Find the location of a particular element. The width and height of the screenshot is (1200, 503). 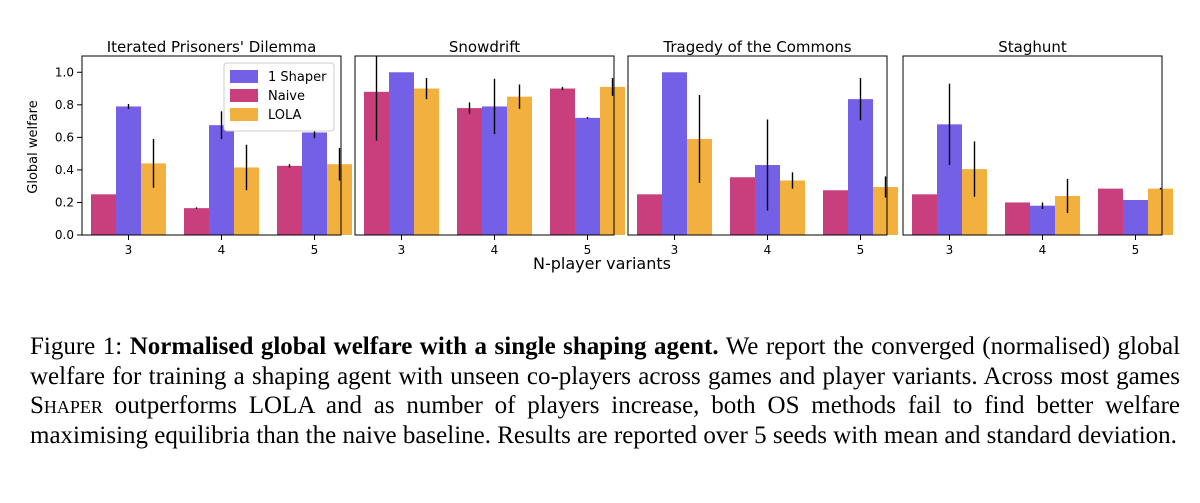

y-tick-label: 0.0 is located at coordinates (64, 235).